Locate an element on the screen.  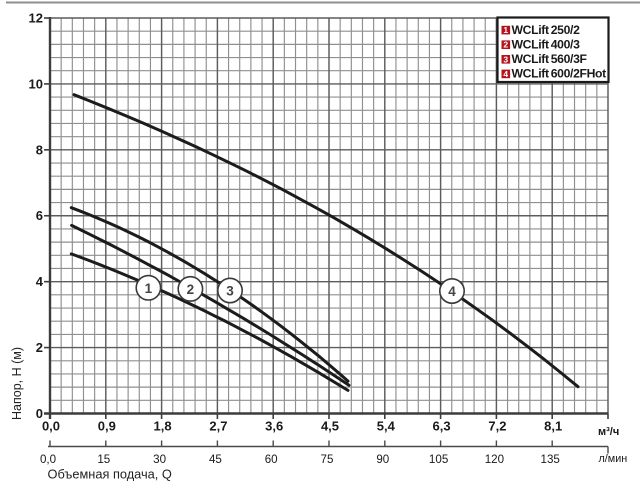
svg-text: 75 is located at coordinates (327, 459).